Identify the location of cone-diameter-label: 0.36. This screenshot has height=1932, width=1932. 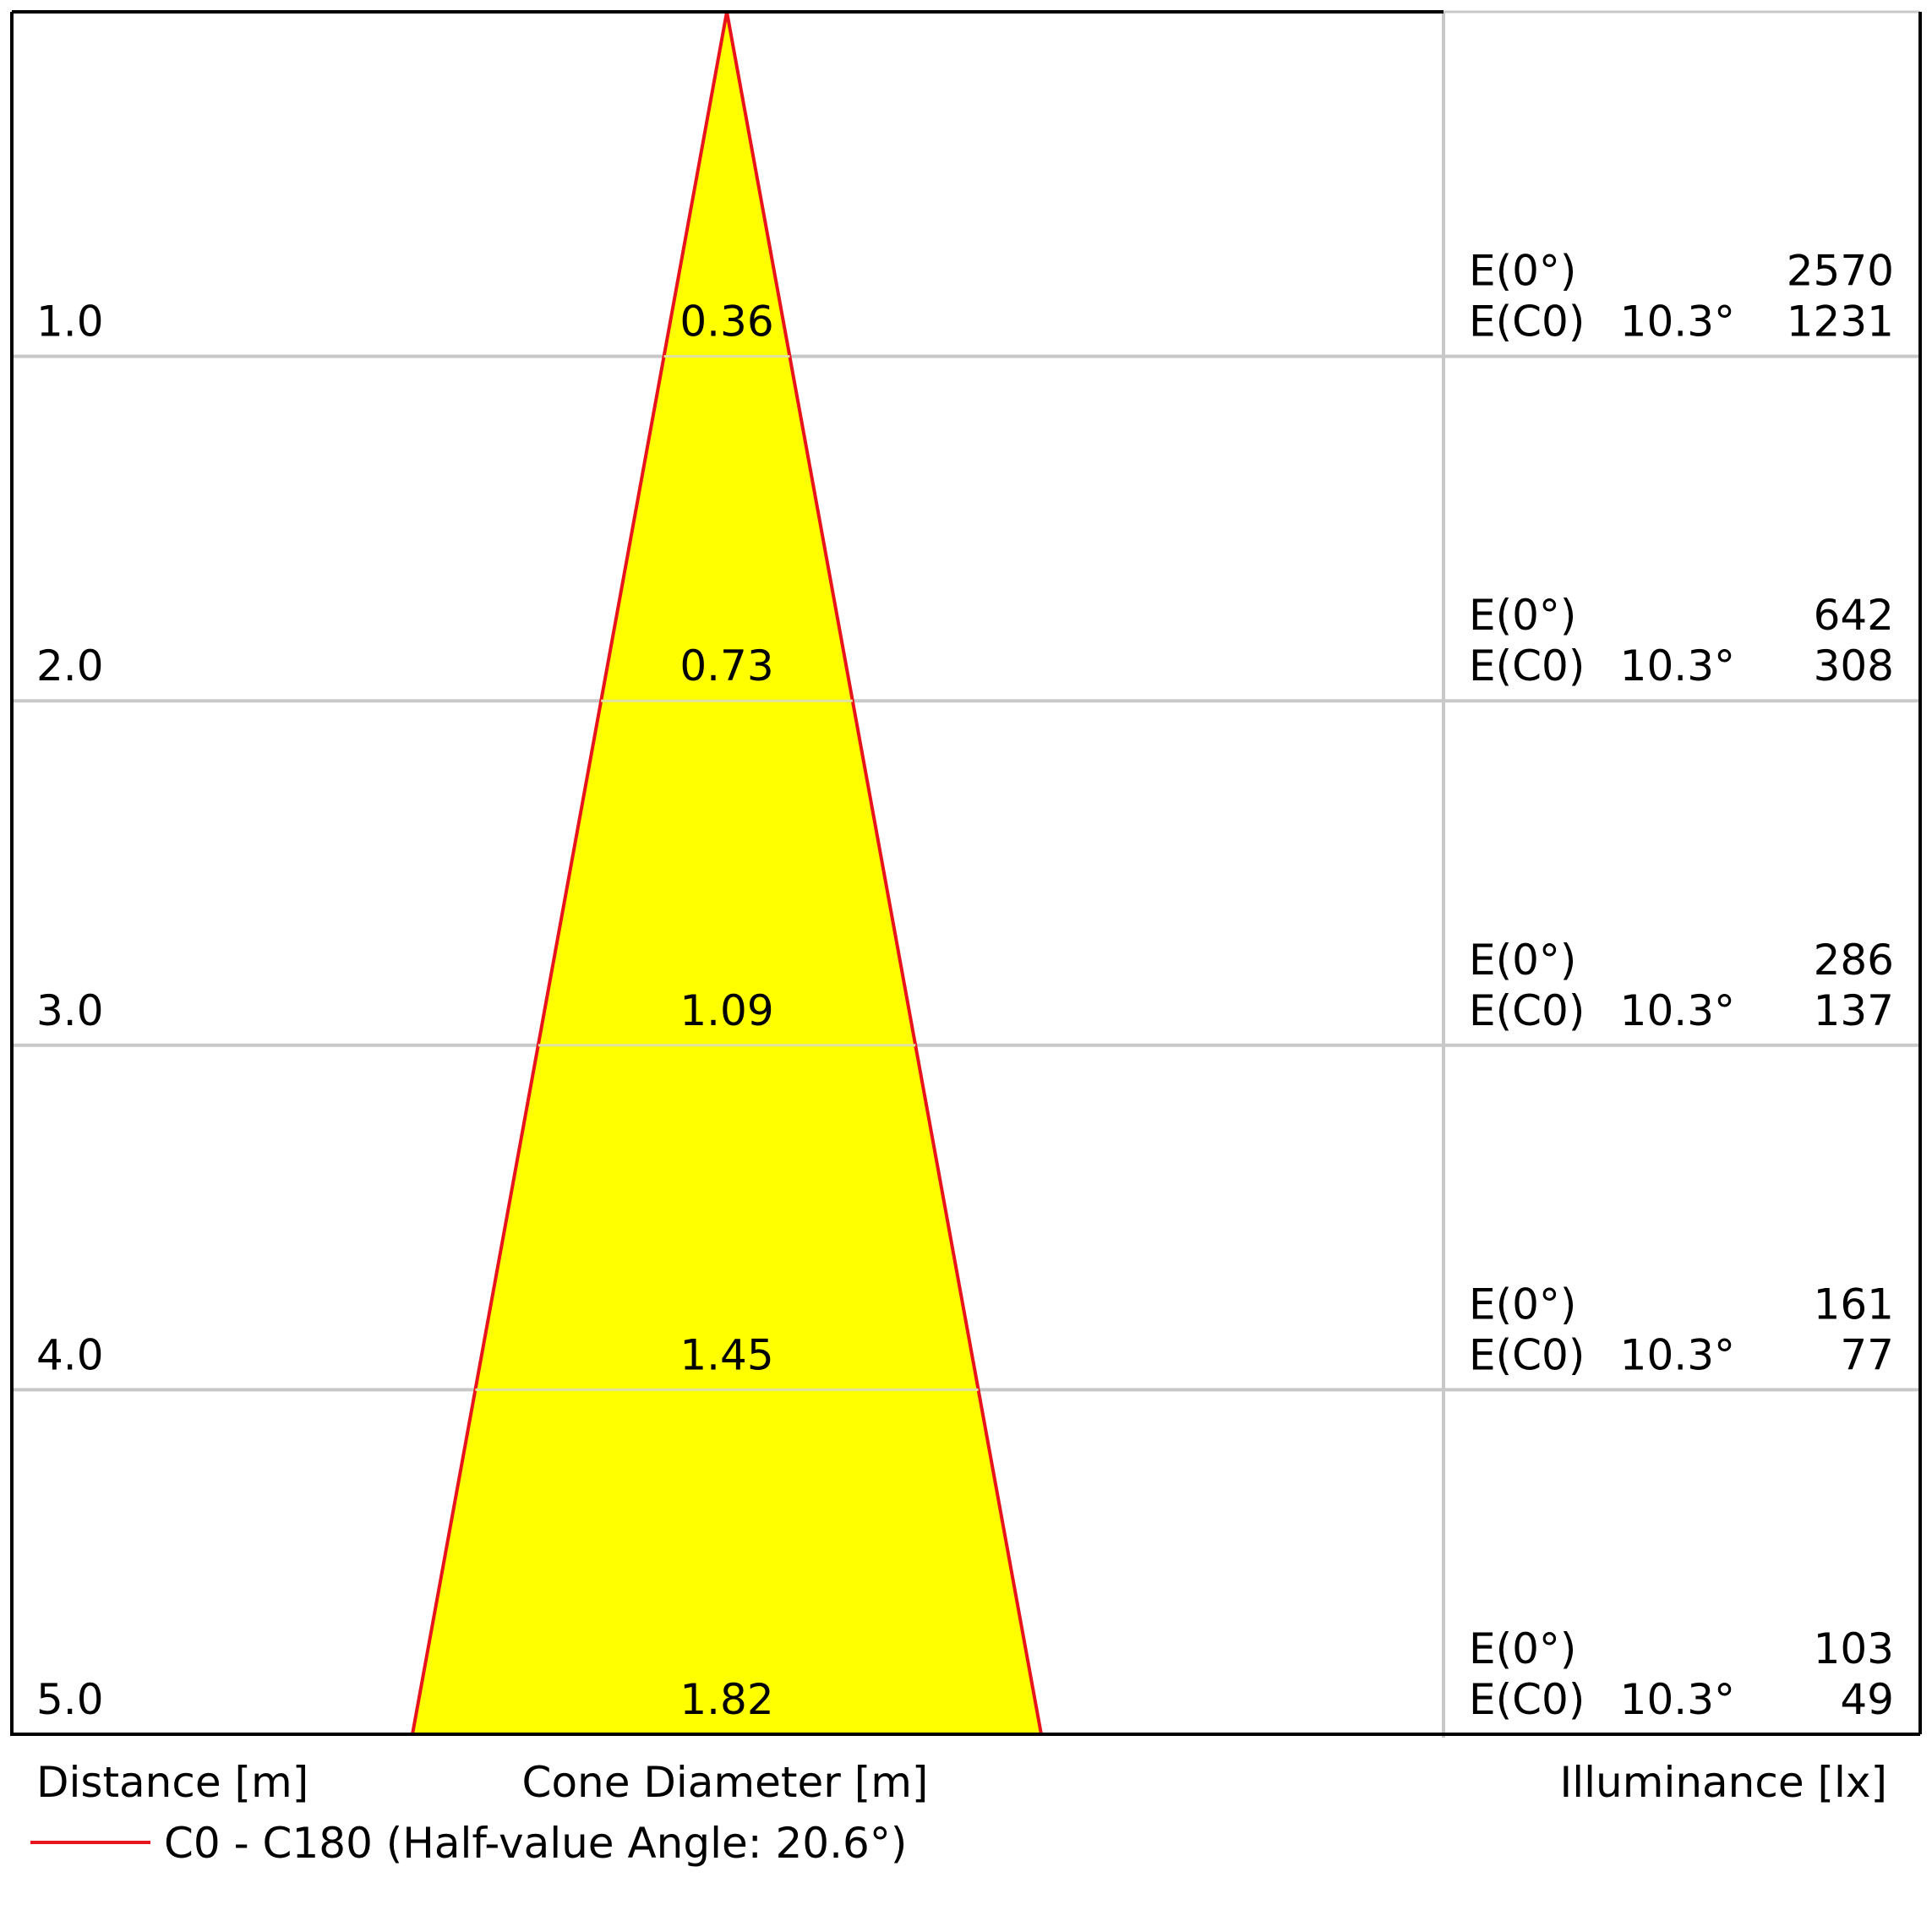
(726, 322).